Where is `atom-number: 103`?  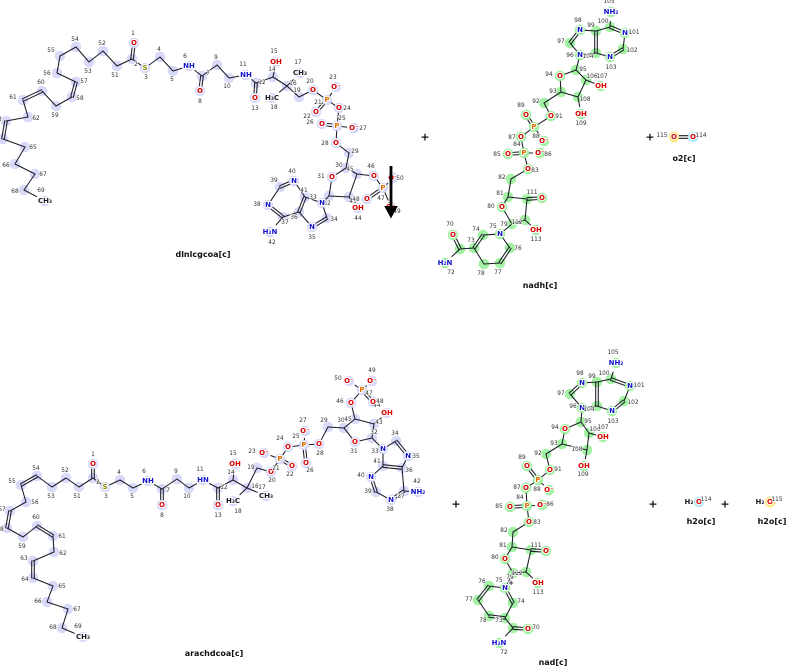 atom-number: 103 is located at coordinates (610, 68).